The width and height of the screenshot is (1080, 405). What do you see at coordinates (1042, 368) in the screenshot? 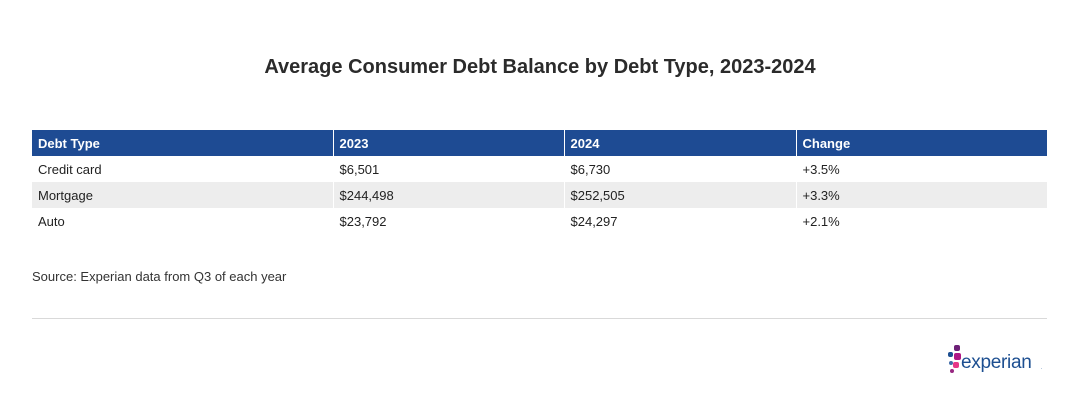
I see `logo-trademark: .` at bounding box center [1042, 368].